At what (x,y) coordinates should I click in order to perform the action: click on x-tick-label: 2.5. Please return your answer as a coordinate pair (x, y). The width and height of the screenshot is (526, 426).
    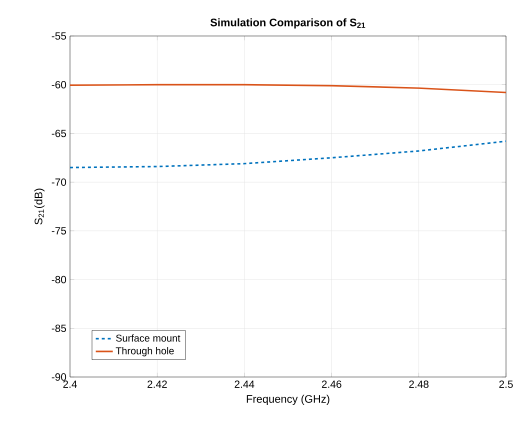
    Looking at the image, I should click on (506, 384).